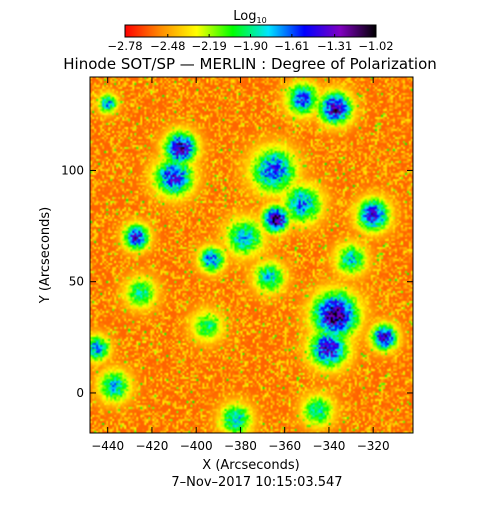 The height and width of the screenshot is (512, 501). Describe the element at coordinates (373, 446) in the screenshot. I see `x-tick-label: −320` at that location.